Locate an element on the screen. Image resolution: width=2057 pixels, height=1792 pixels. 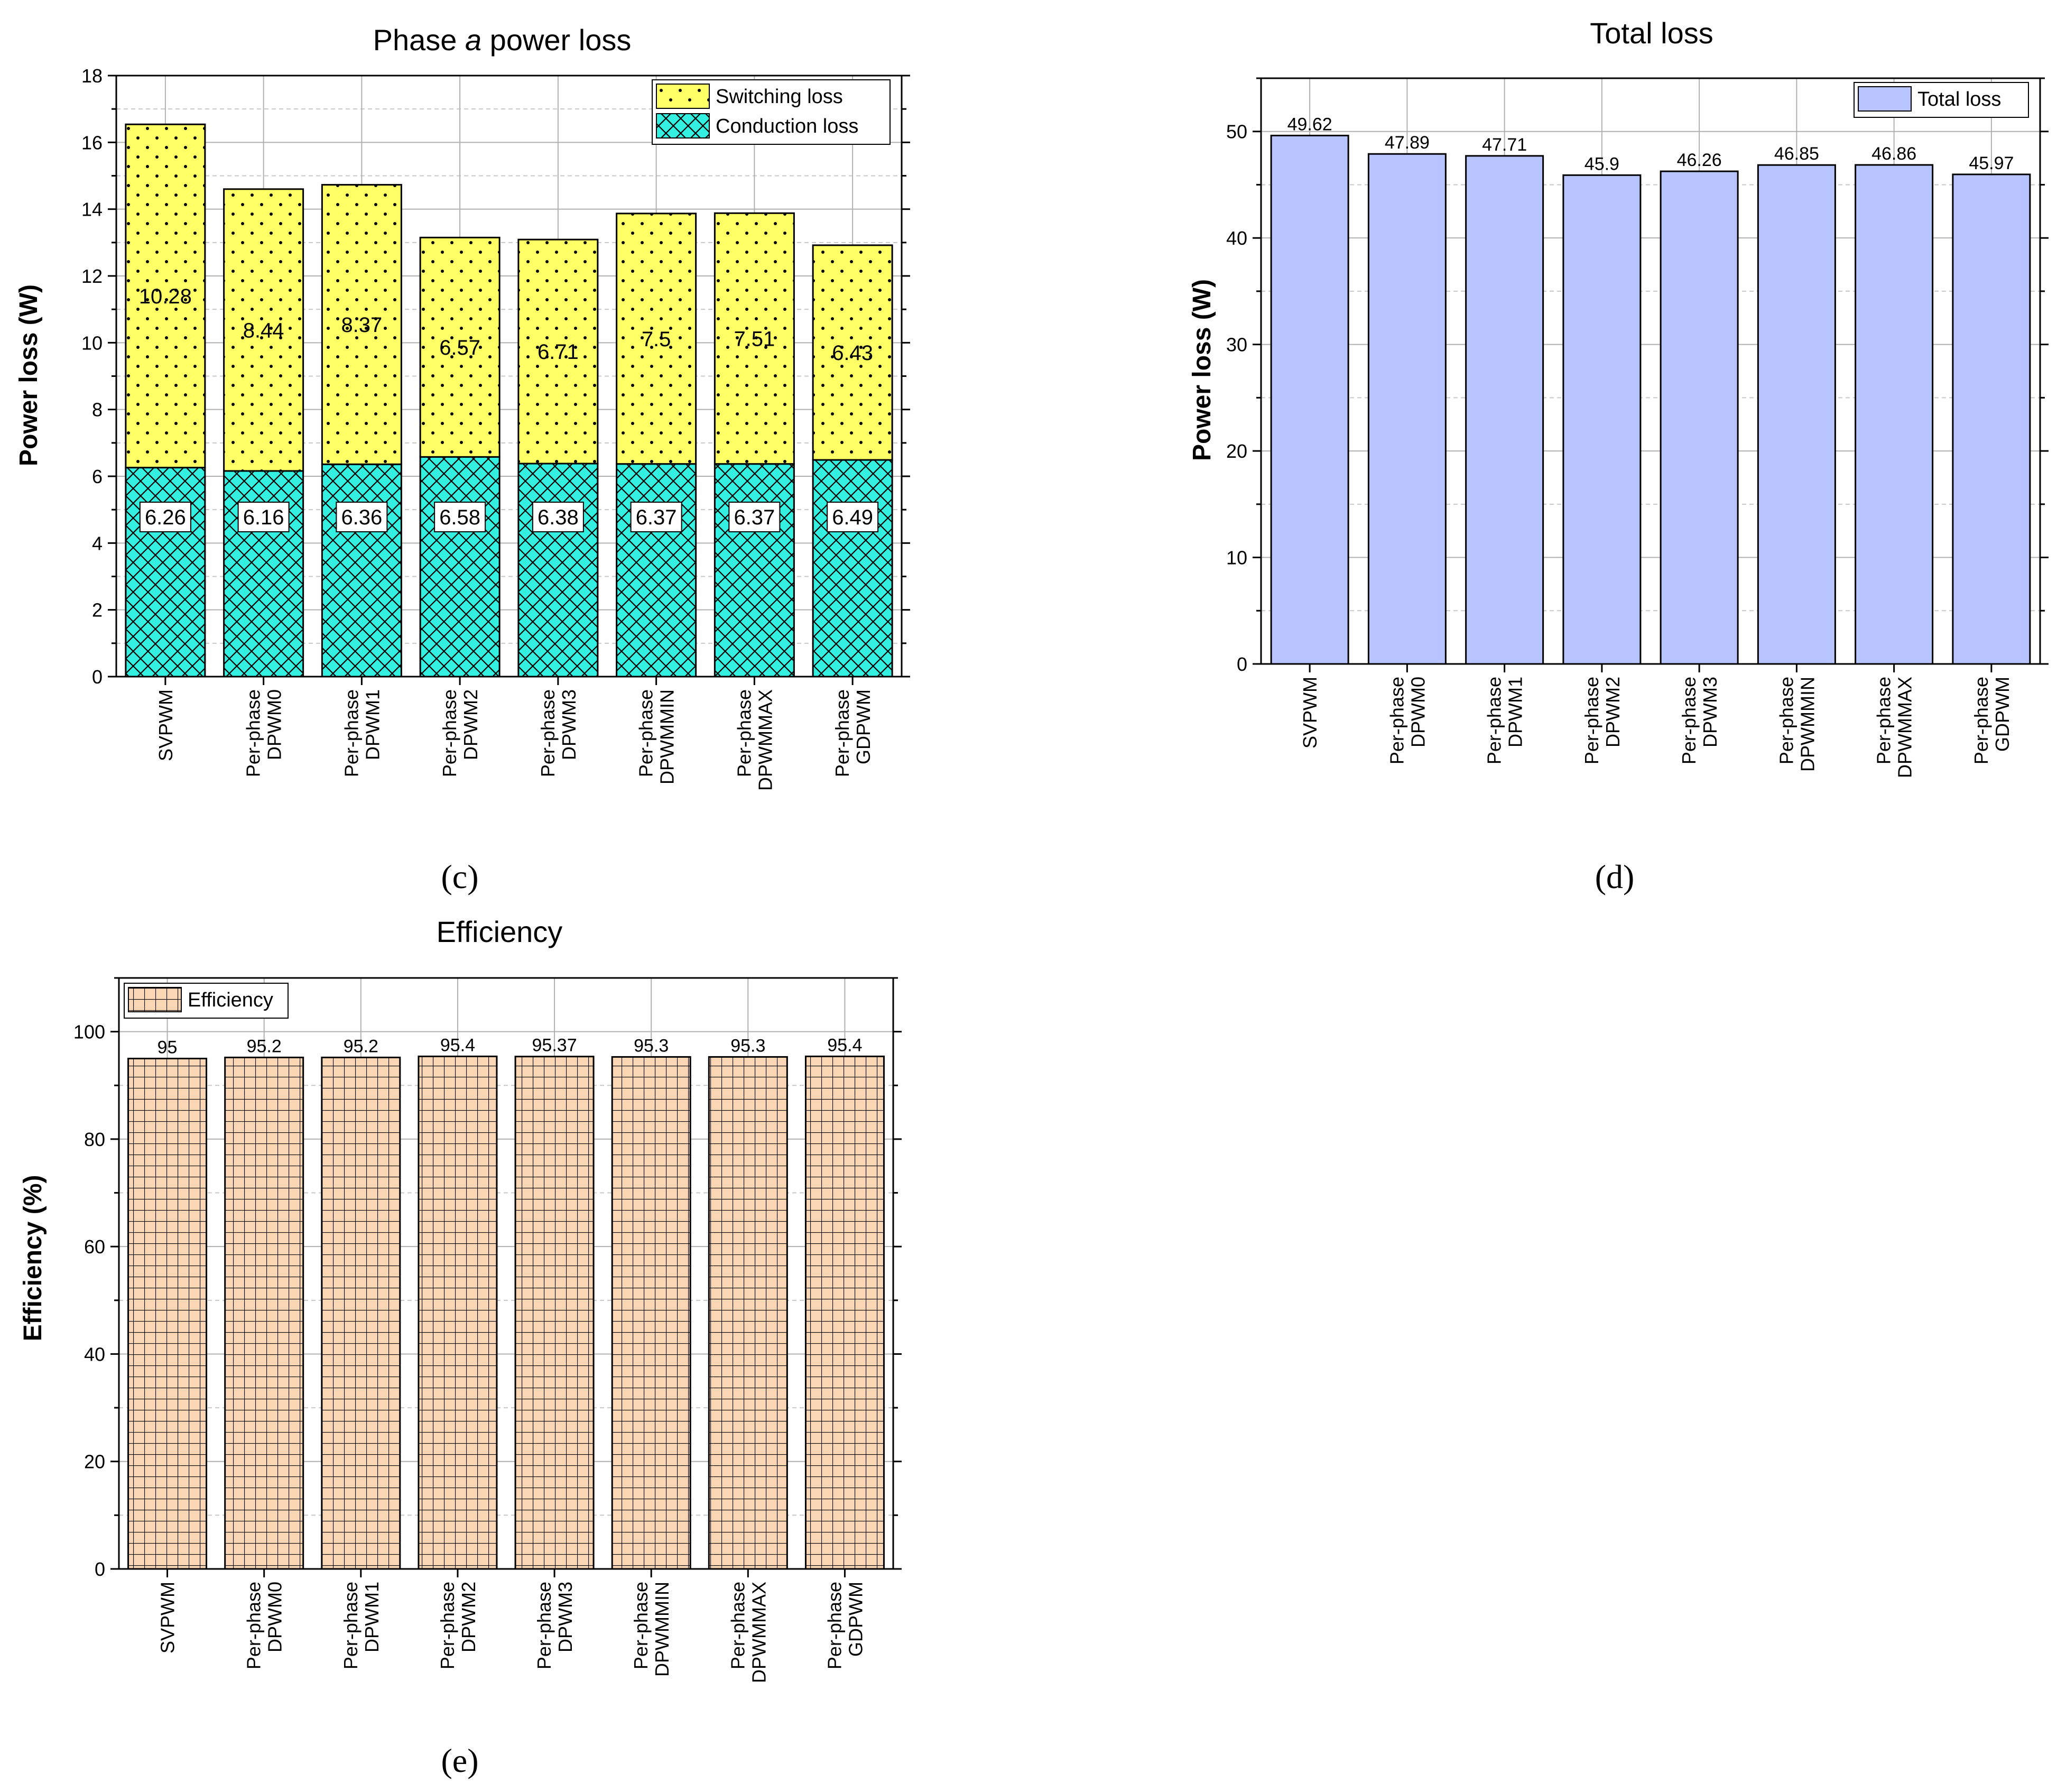
legend-label: Total loss is located at coordinates (1959, 99).